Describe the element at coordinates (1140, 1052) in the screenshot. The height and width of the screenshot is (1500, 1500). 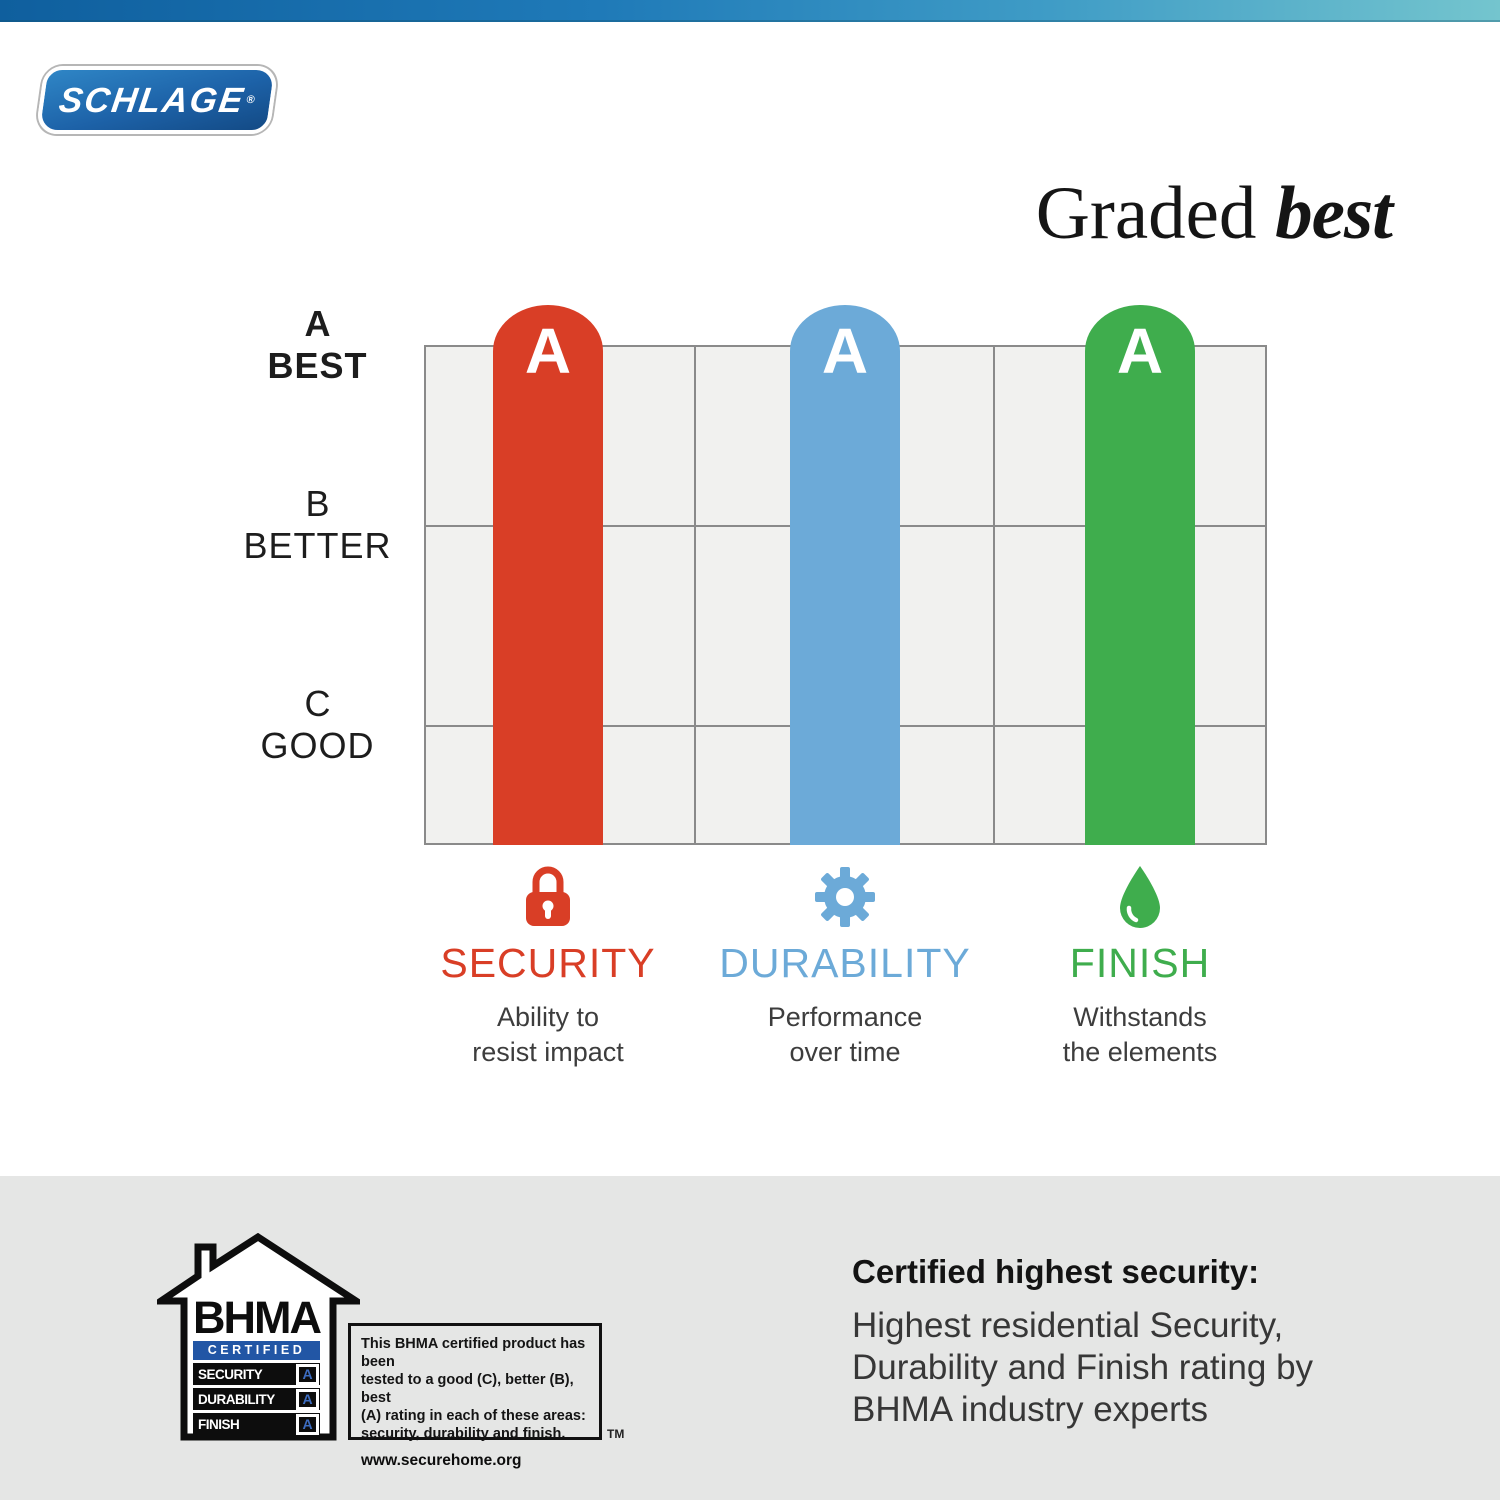
I see `finish-caption-line2: the elements` at that location.